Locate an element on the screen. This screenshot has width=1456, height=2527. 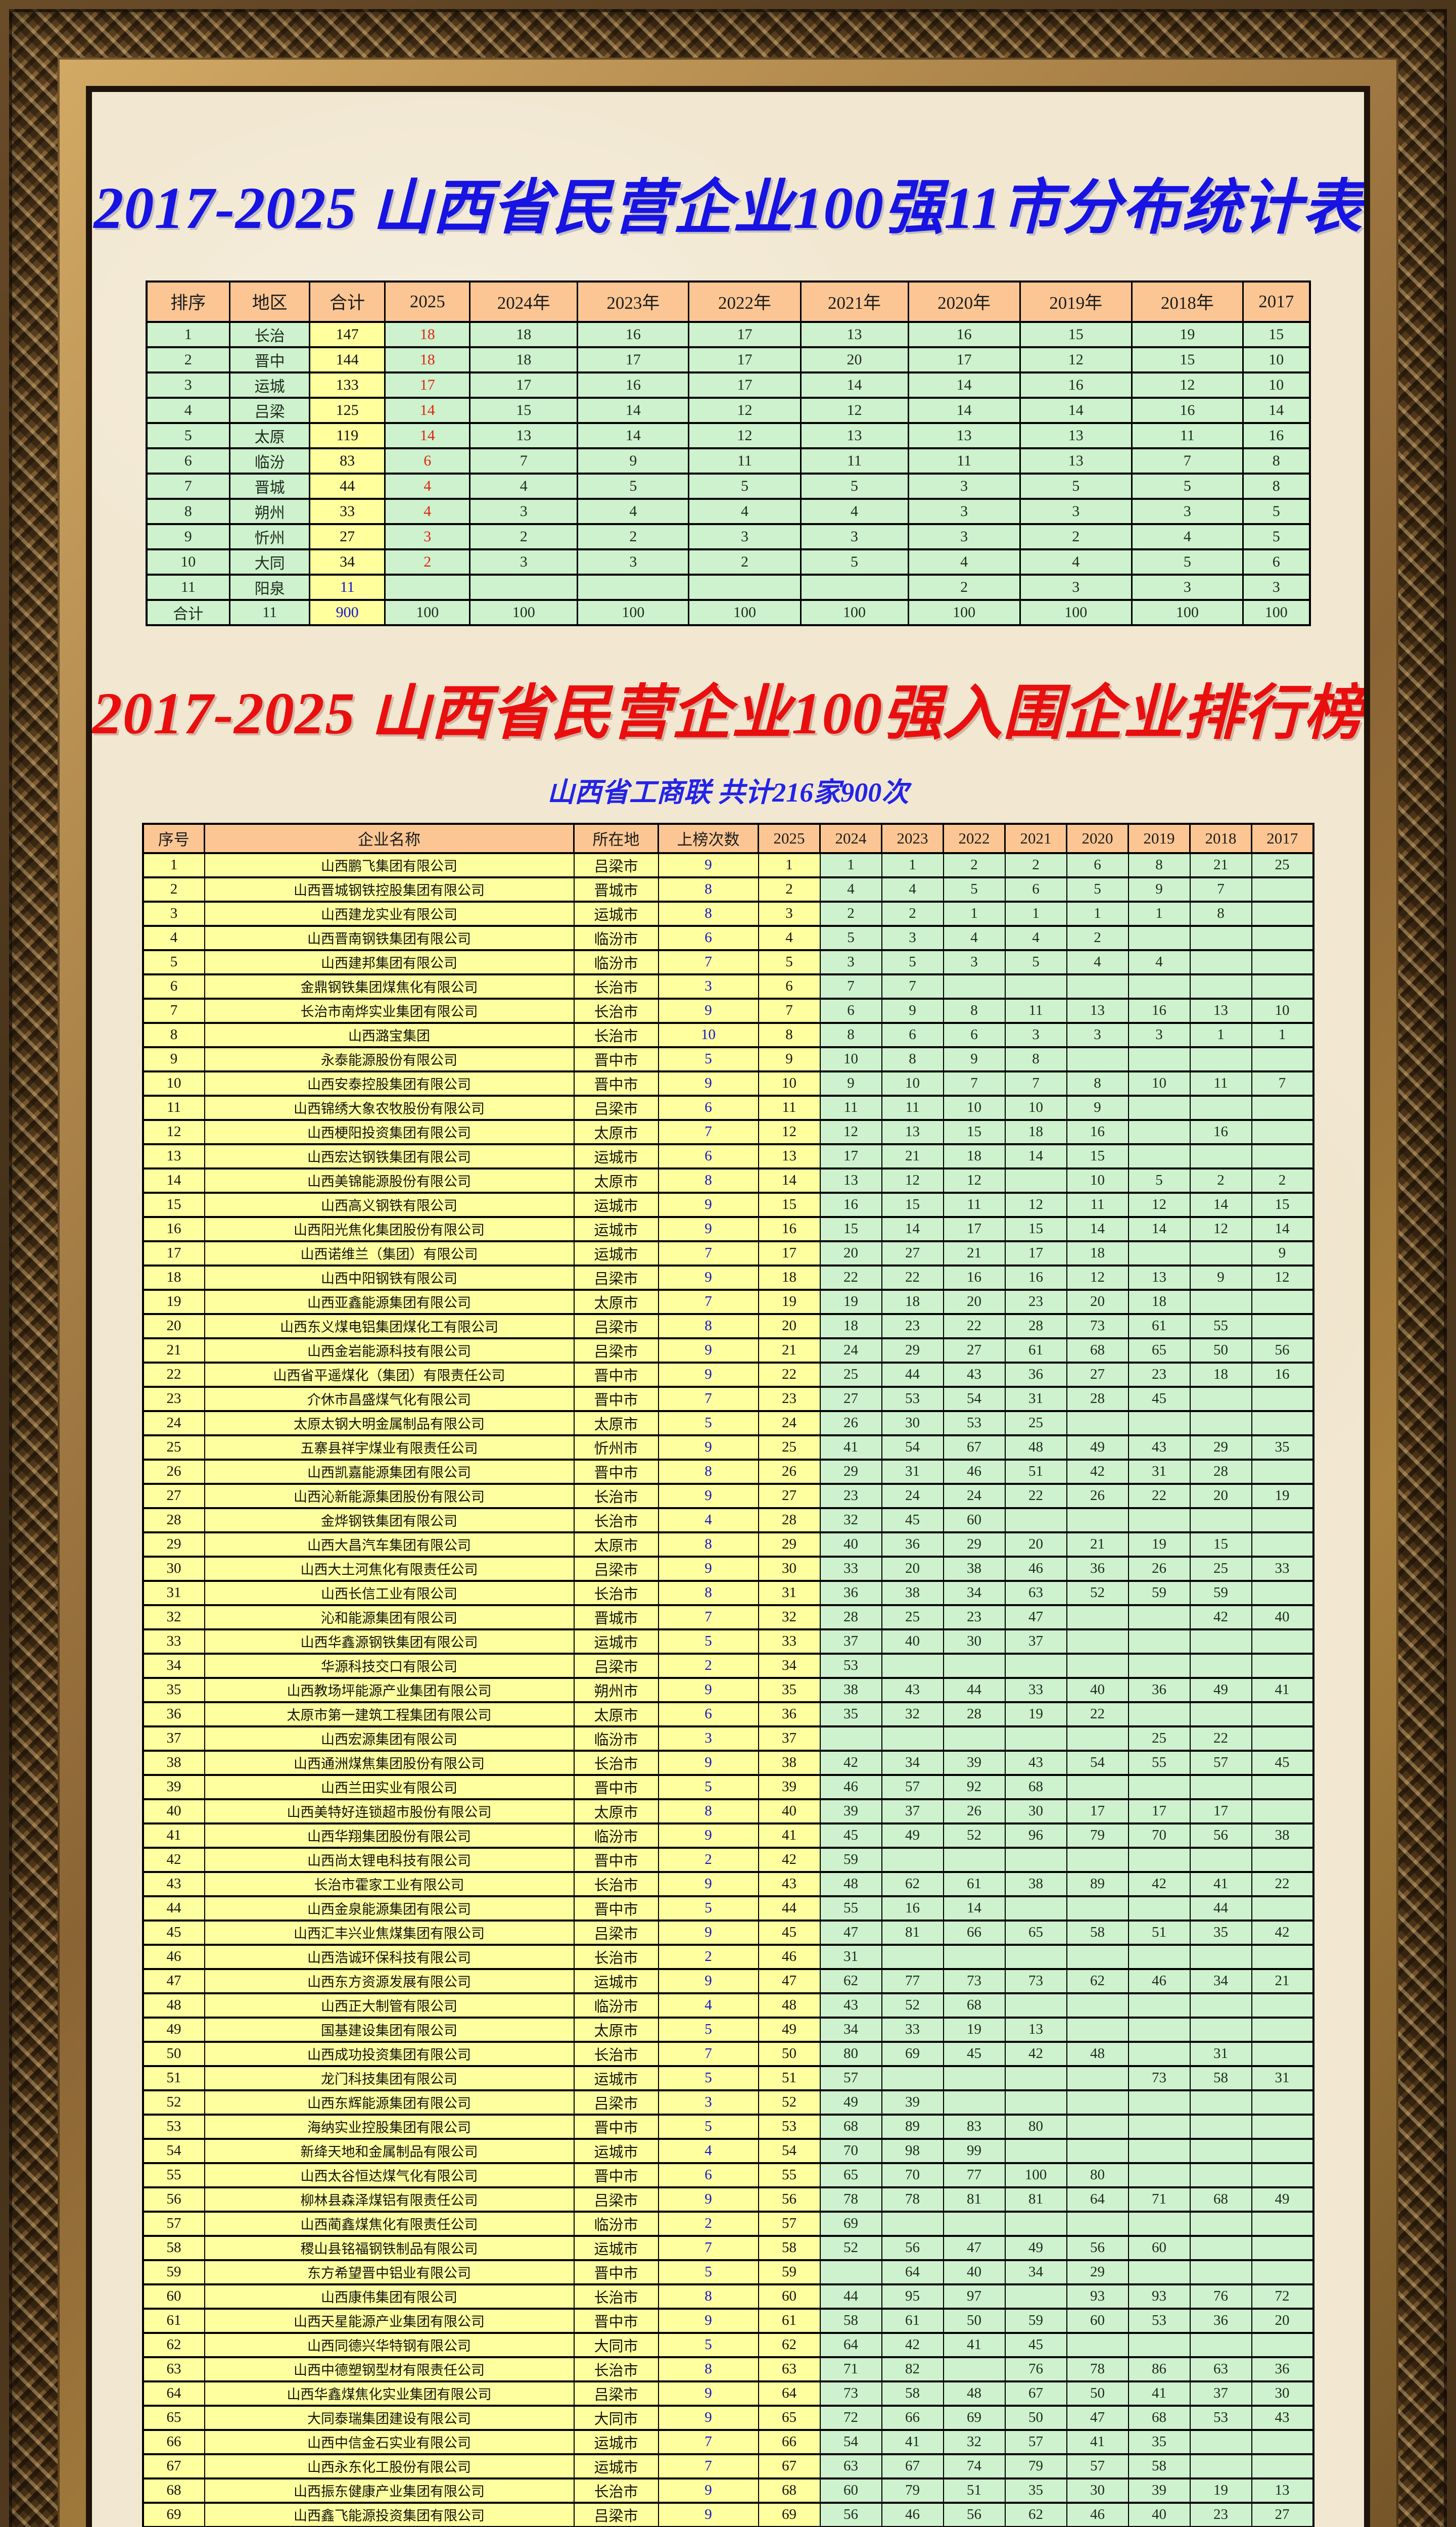
table-cell: 55 is located at coordinates (173, 2175).